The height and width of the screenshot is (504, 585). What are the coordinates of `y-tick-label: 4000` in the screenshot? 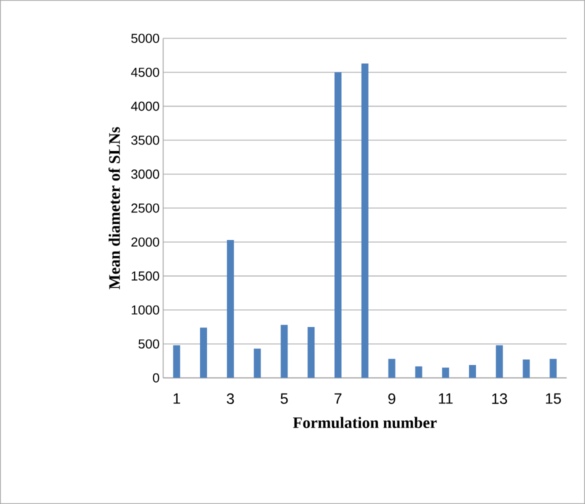 It's located at (145, 106).